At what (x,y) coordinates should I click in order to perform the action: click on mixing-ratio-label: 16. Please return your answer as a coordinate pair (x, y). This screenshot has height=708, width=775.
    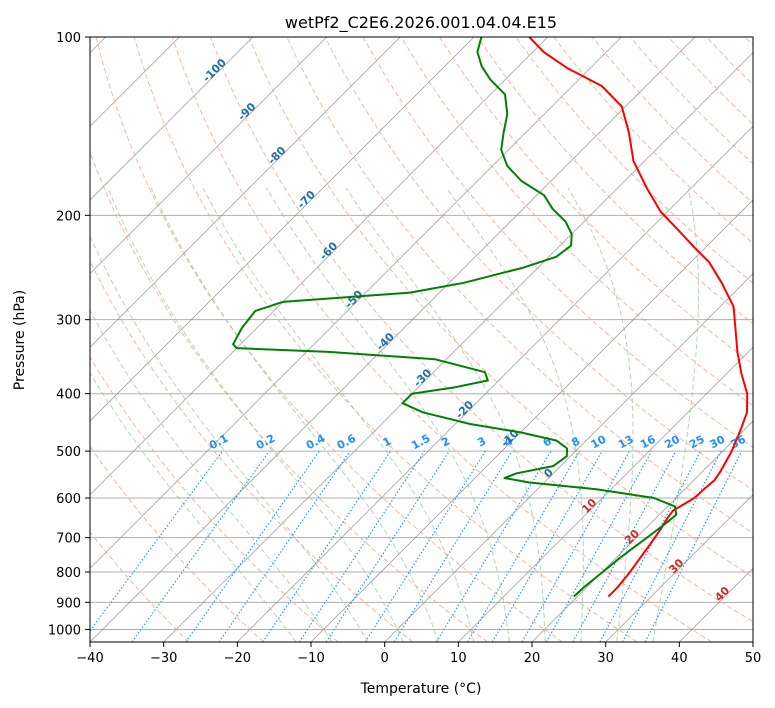
    Looking at the image, I should click on (648, 442).